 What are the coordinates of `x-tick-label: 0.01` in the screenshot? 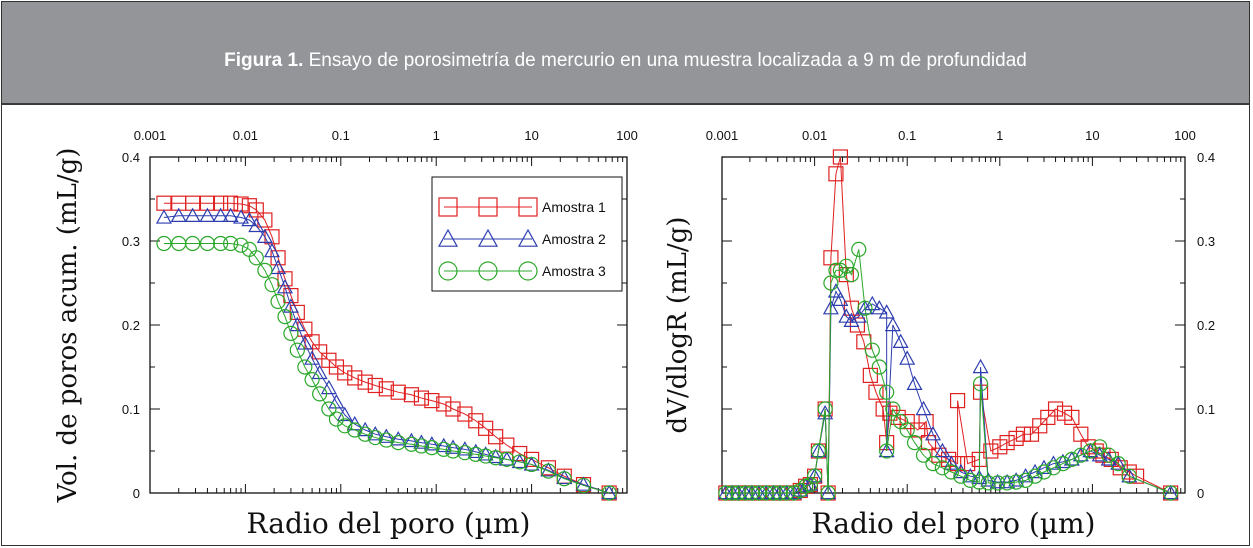 It's located at (245, 135).